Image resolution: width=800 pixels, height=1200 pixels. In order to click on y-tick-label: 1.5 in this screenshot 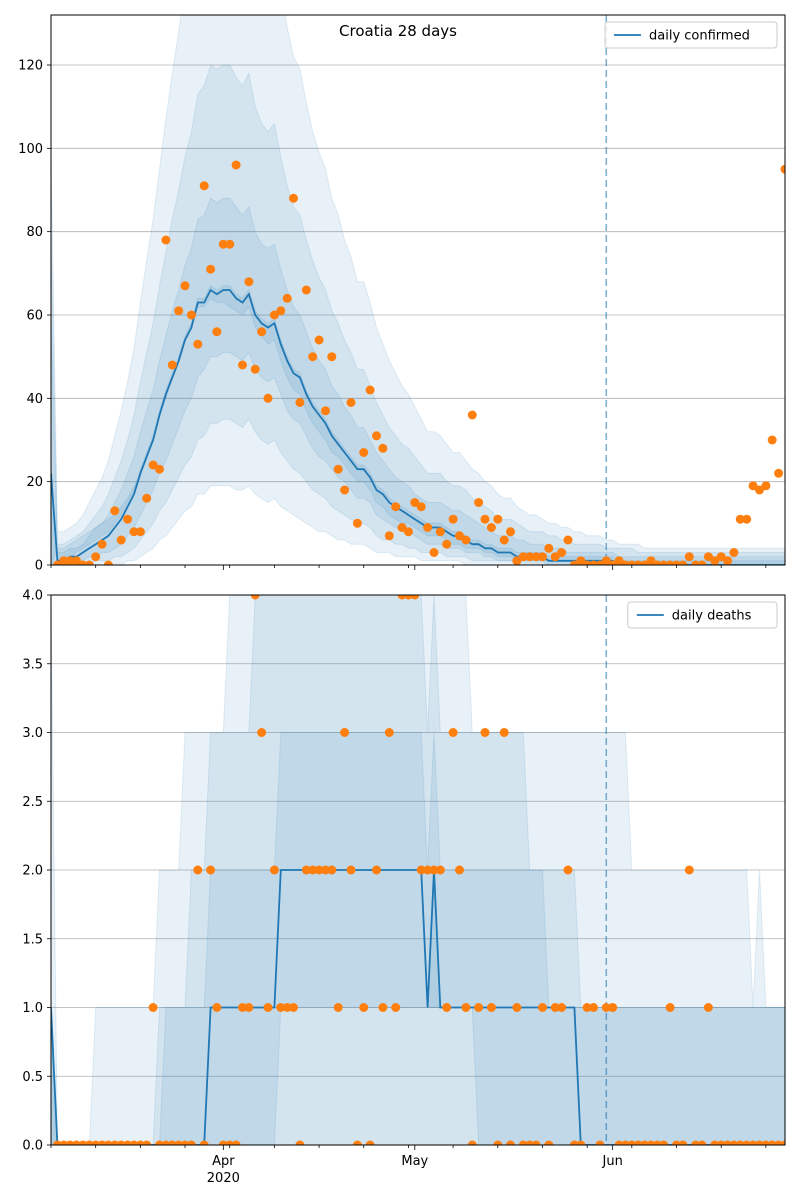, I will do `click(32, 939)`.